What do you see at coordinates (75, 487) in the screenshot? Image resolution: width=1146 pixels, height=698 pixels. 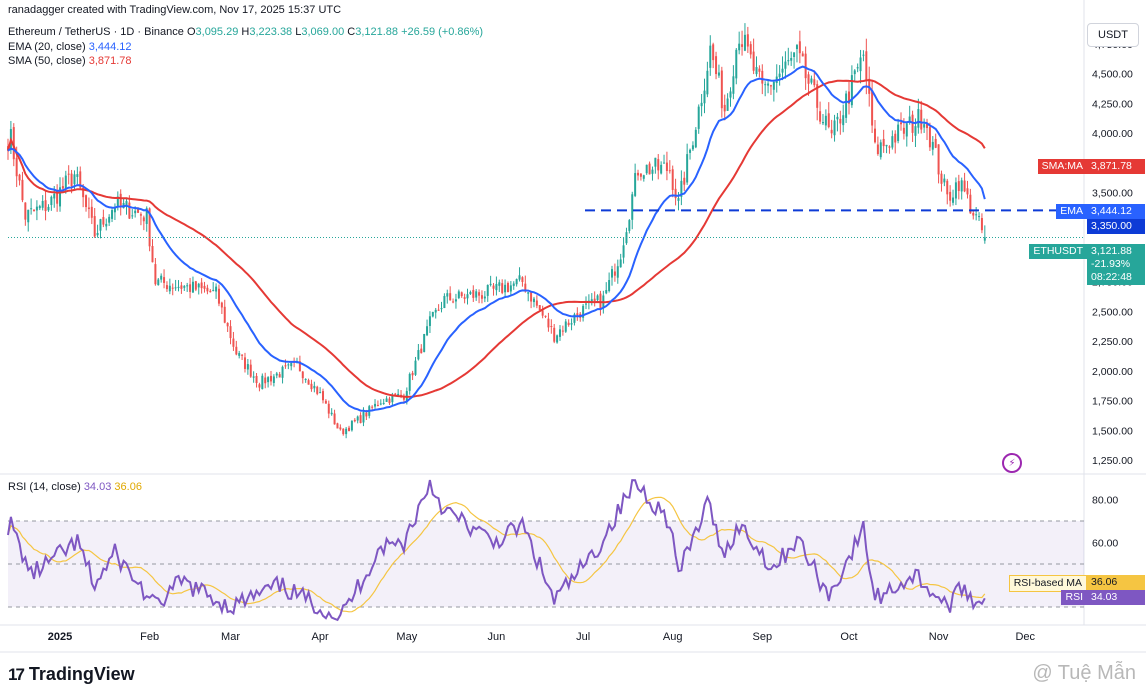 I see `rsi-legend: RSI (14, close) 34.03 36.06` at bounding box center [75, 487].